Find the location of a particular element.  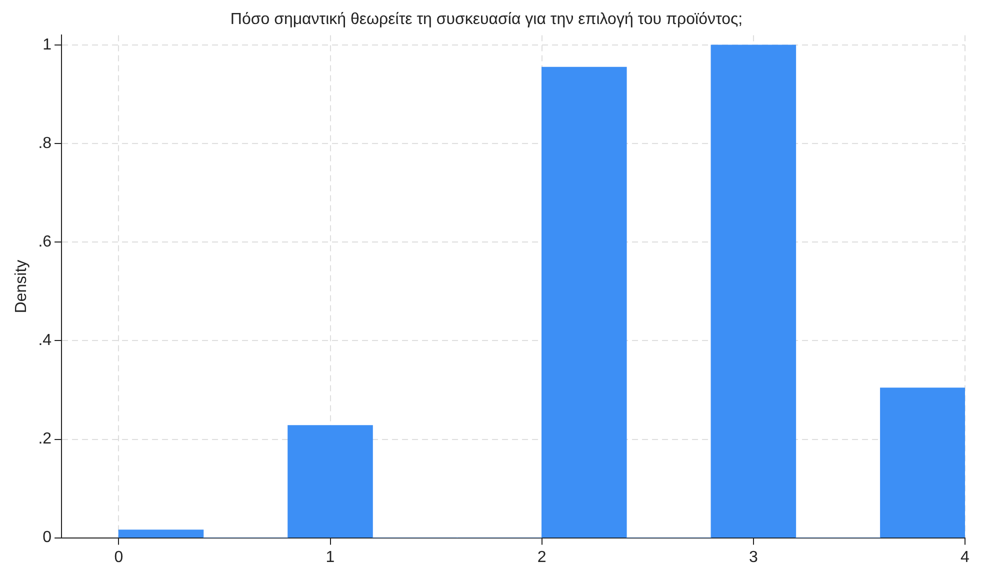

x-tick-label: 3 is located at coordinates (753, 557).